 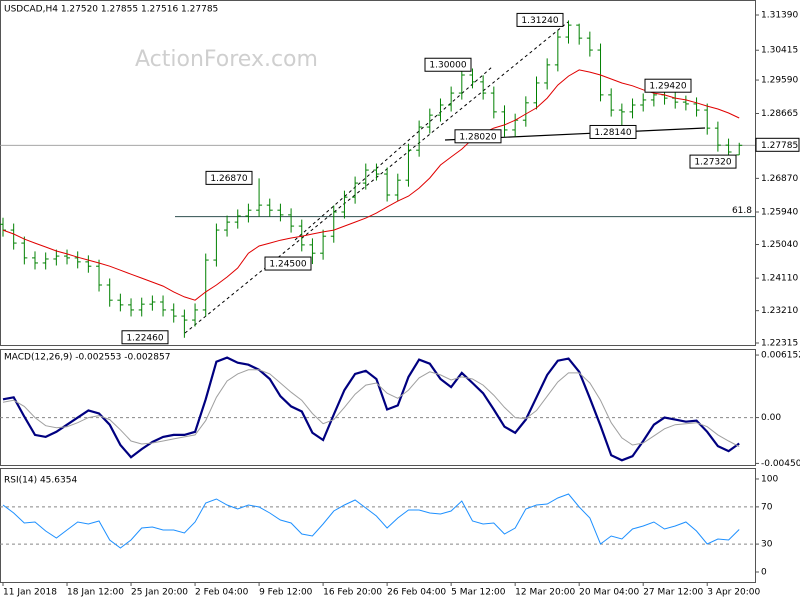 I want to click on x-tick-label: 16 Feb 20:00, so click(x=352, y=593).